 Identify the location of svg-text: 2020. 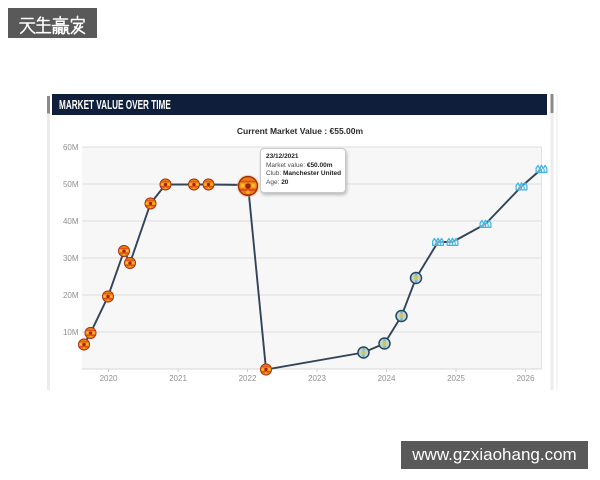
(109, 378).